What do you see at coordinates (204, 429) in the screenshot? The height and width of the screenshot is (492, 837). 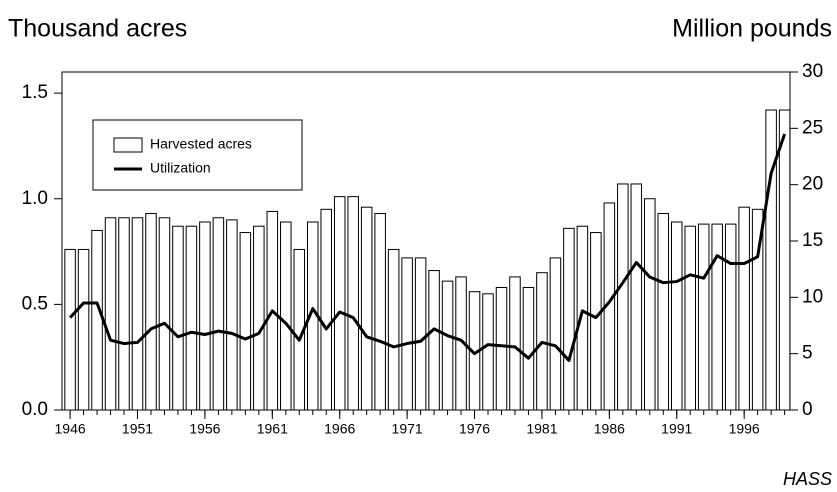 I see `x-tick-label: 1956` at bounding box center [204, 429].